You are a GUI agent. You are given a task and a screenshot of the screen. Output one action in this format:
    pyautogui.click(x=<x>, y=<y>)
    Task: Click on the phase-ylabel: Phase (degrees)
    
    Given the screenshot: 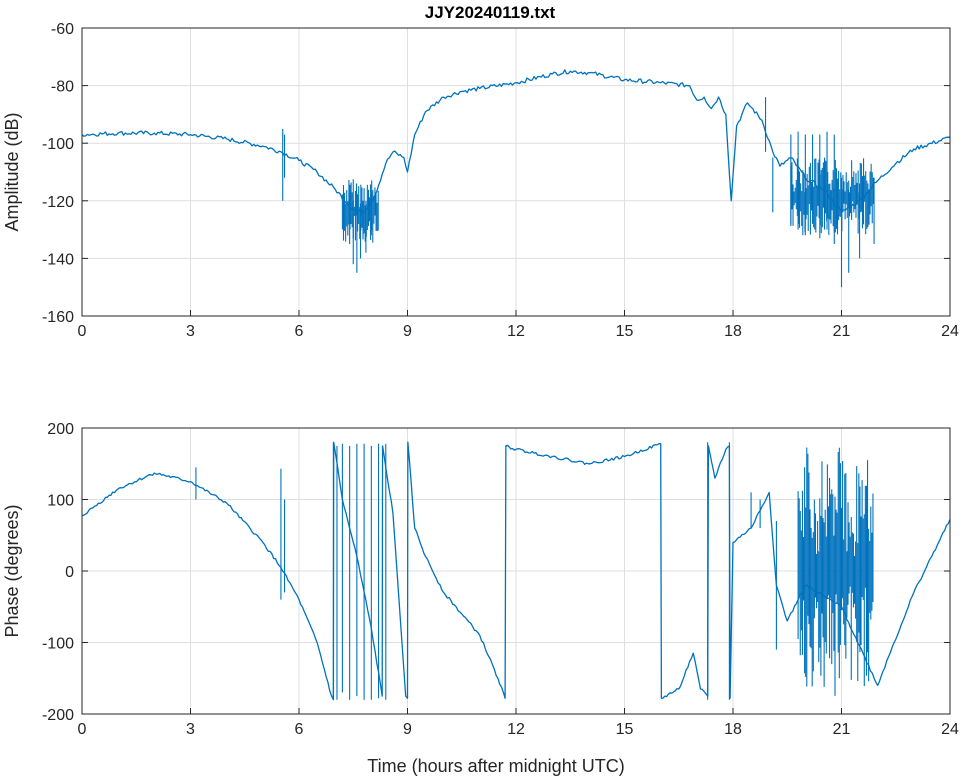 What is the action you would take?
    pyautogui.click(x=12, y=570)
    